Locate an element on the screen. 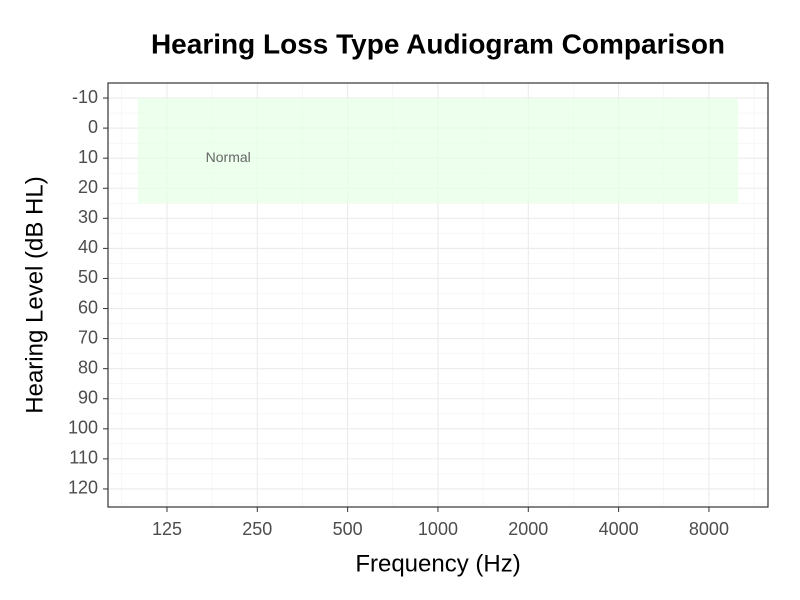  x-tick-label: 4000 is located at coordinates (619, 529).